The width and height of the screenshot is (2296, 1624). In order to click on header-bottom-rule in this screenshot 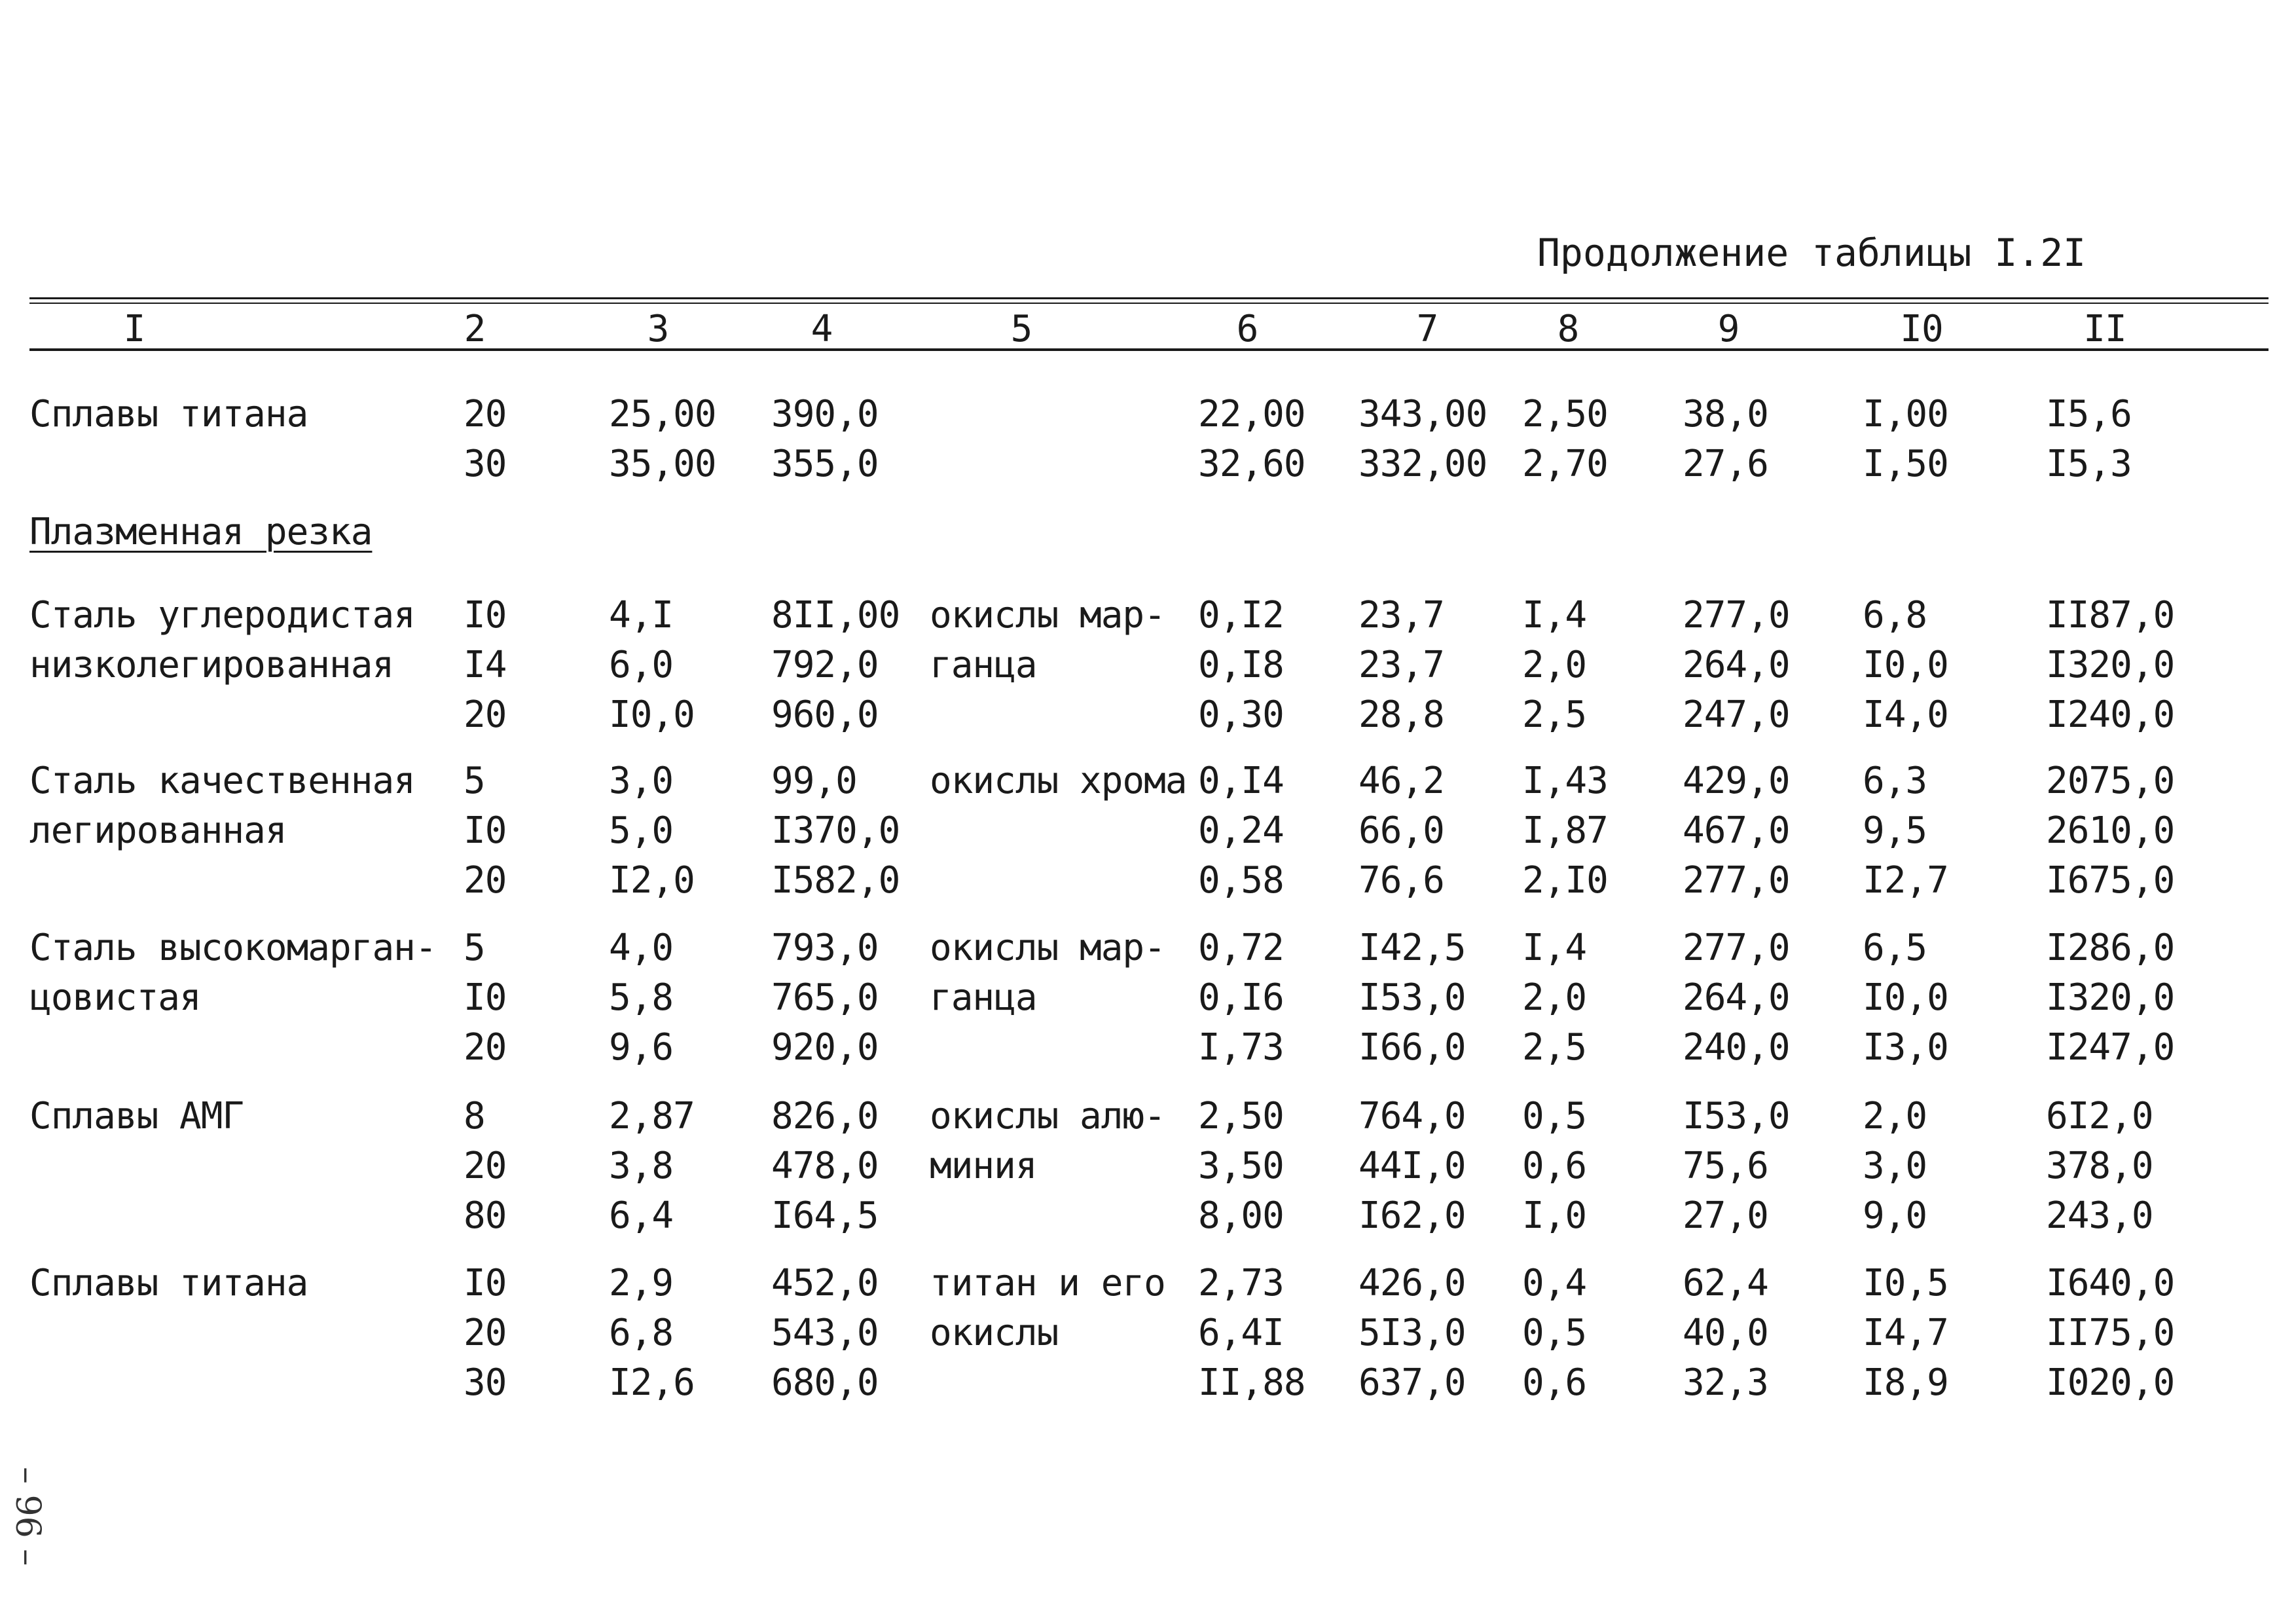, I will do `click(1149, 349)`.